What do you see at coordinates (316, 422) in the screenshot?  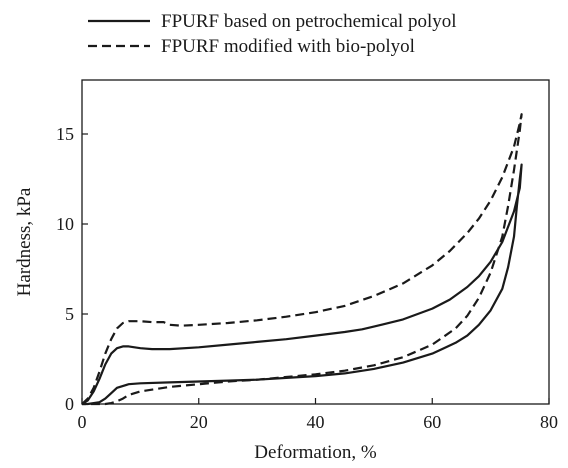 I see `x-tick-label: 40` at bounding box center [316, 422].